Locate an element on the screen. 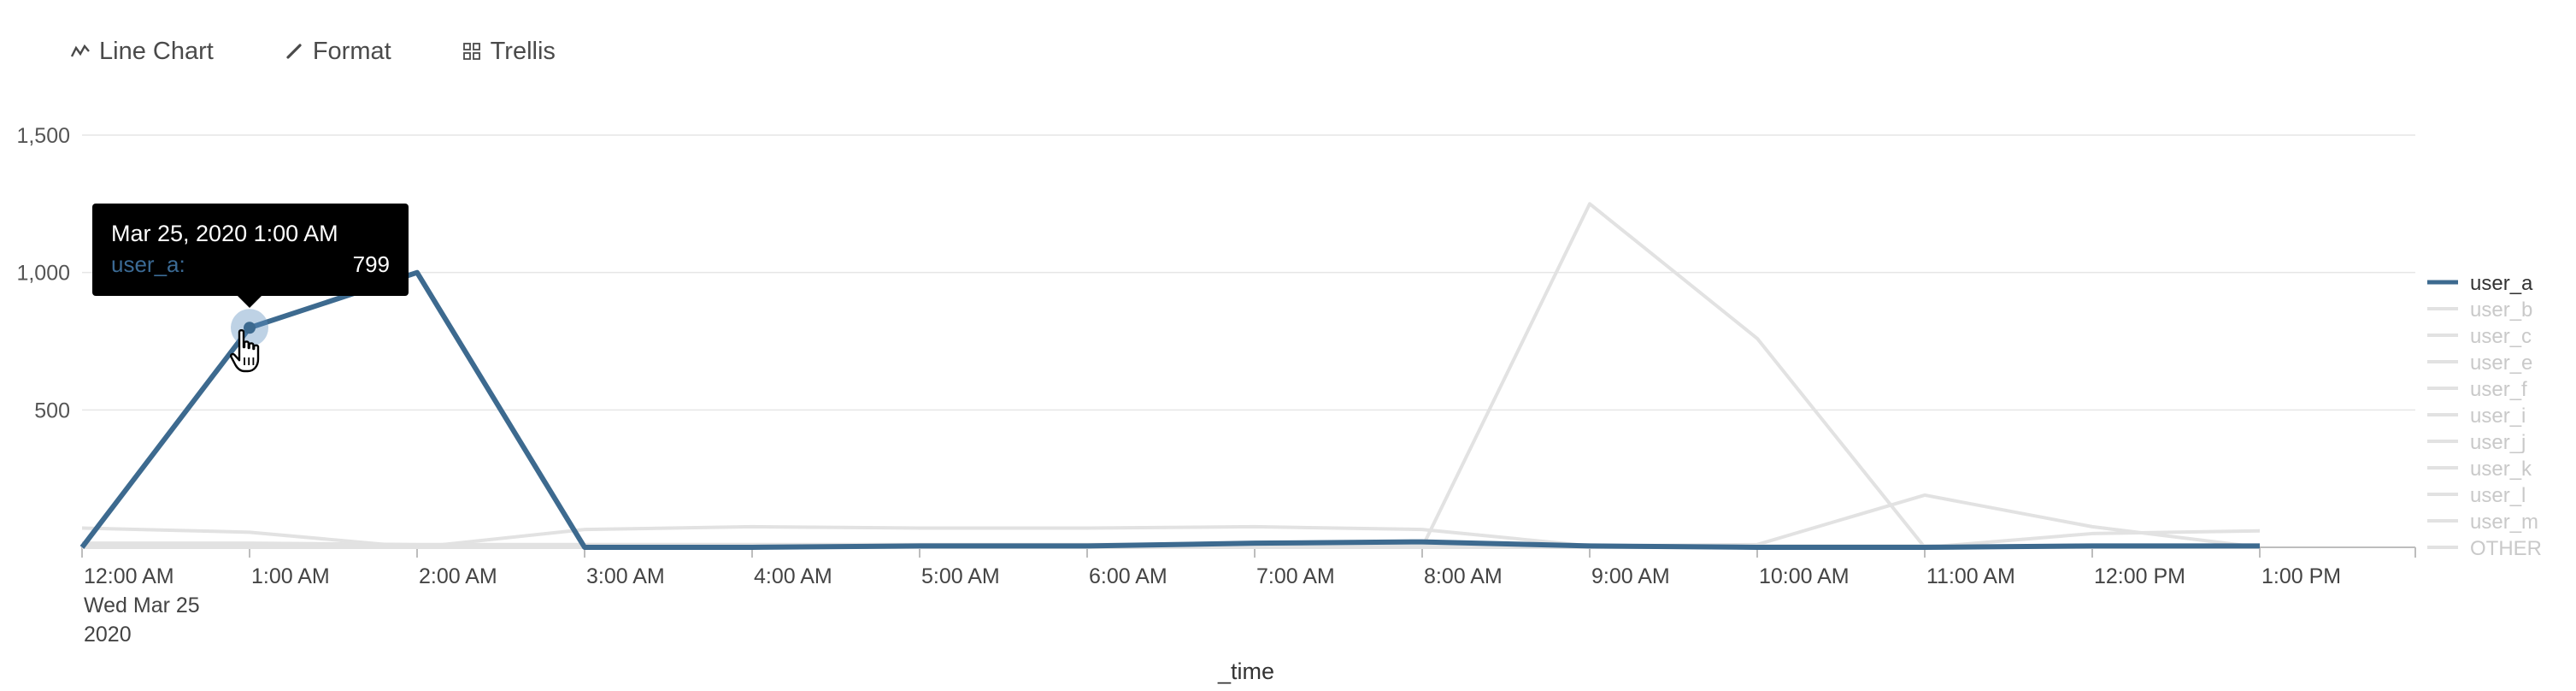 The width and height of the screenshot is (2576, 691). brush-icon is located at coordinates (294, 51).